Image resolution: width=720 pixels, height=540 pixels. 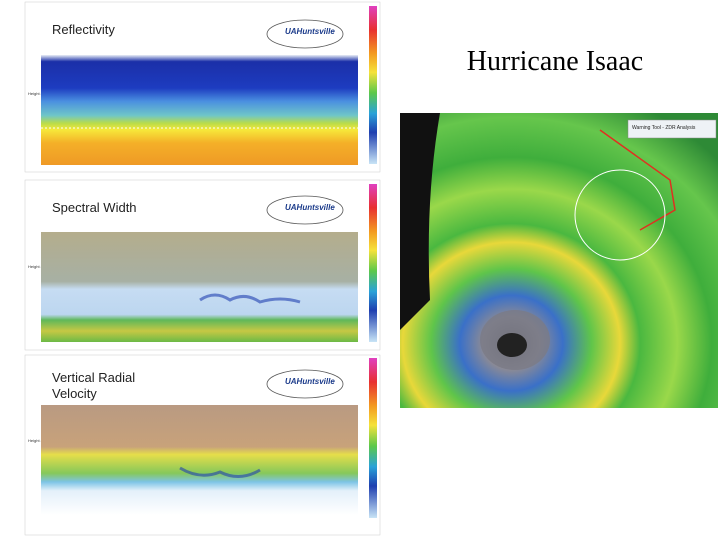 I want to click on panel-title: Reflectivity, so click(x=83, y=29).